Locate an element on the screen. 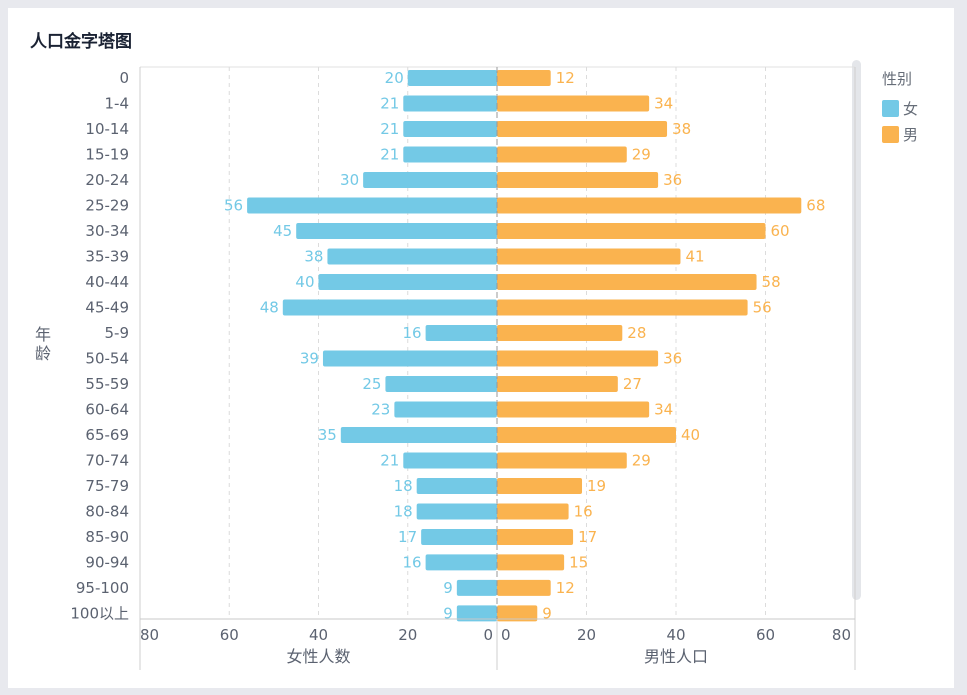 The image size is (967, 695). x-axis-title-left: 女性人数 is located at coordinates (318, 656).